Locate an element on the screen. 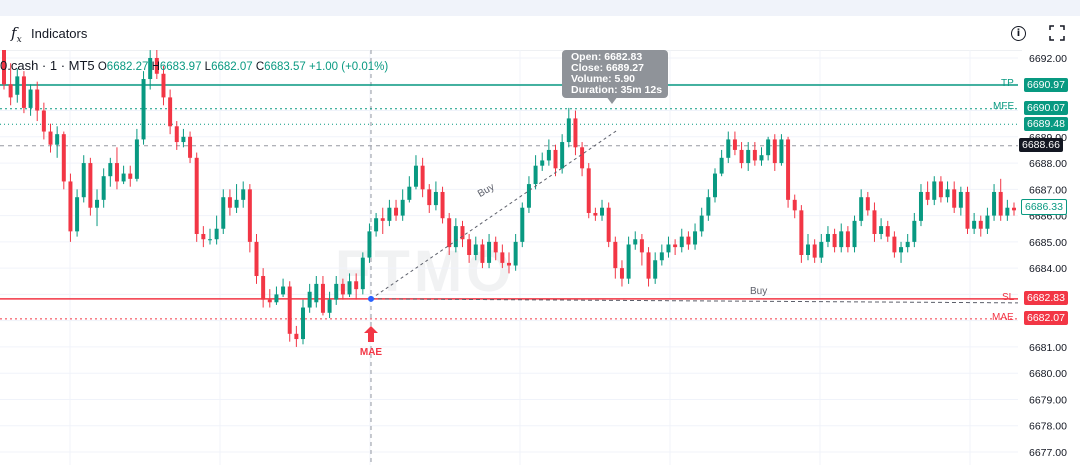 The height and width of the screenshot is (465, 1080). high-key: H is located at coordinates (155, 67).